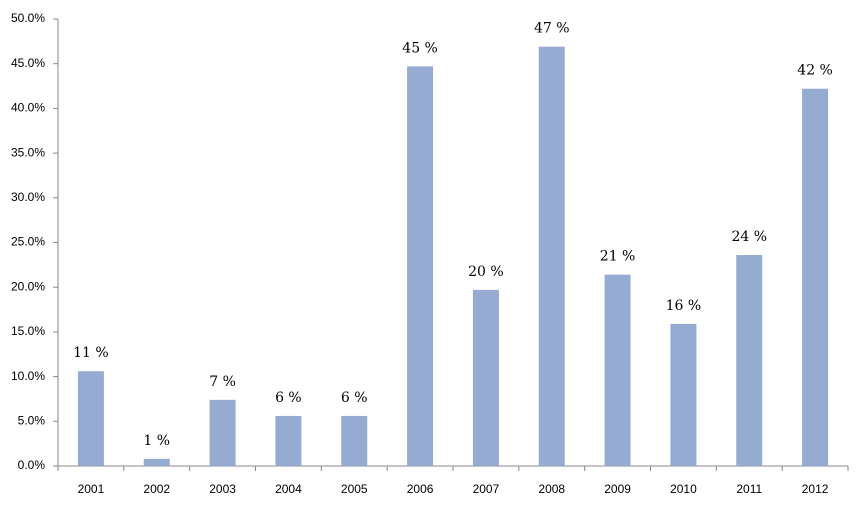 The image size is (863, 509). I want to click on value-label: 42 %, so click(815, 71).